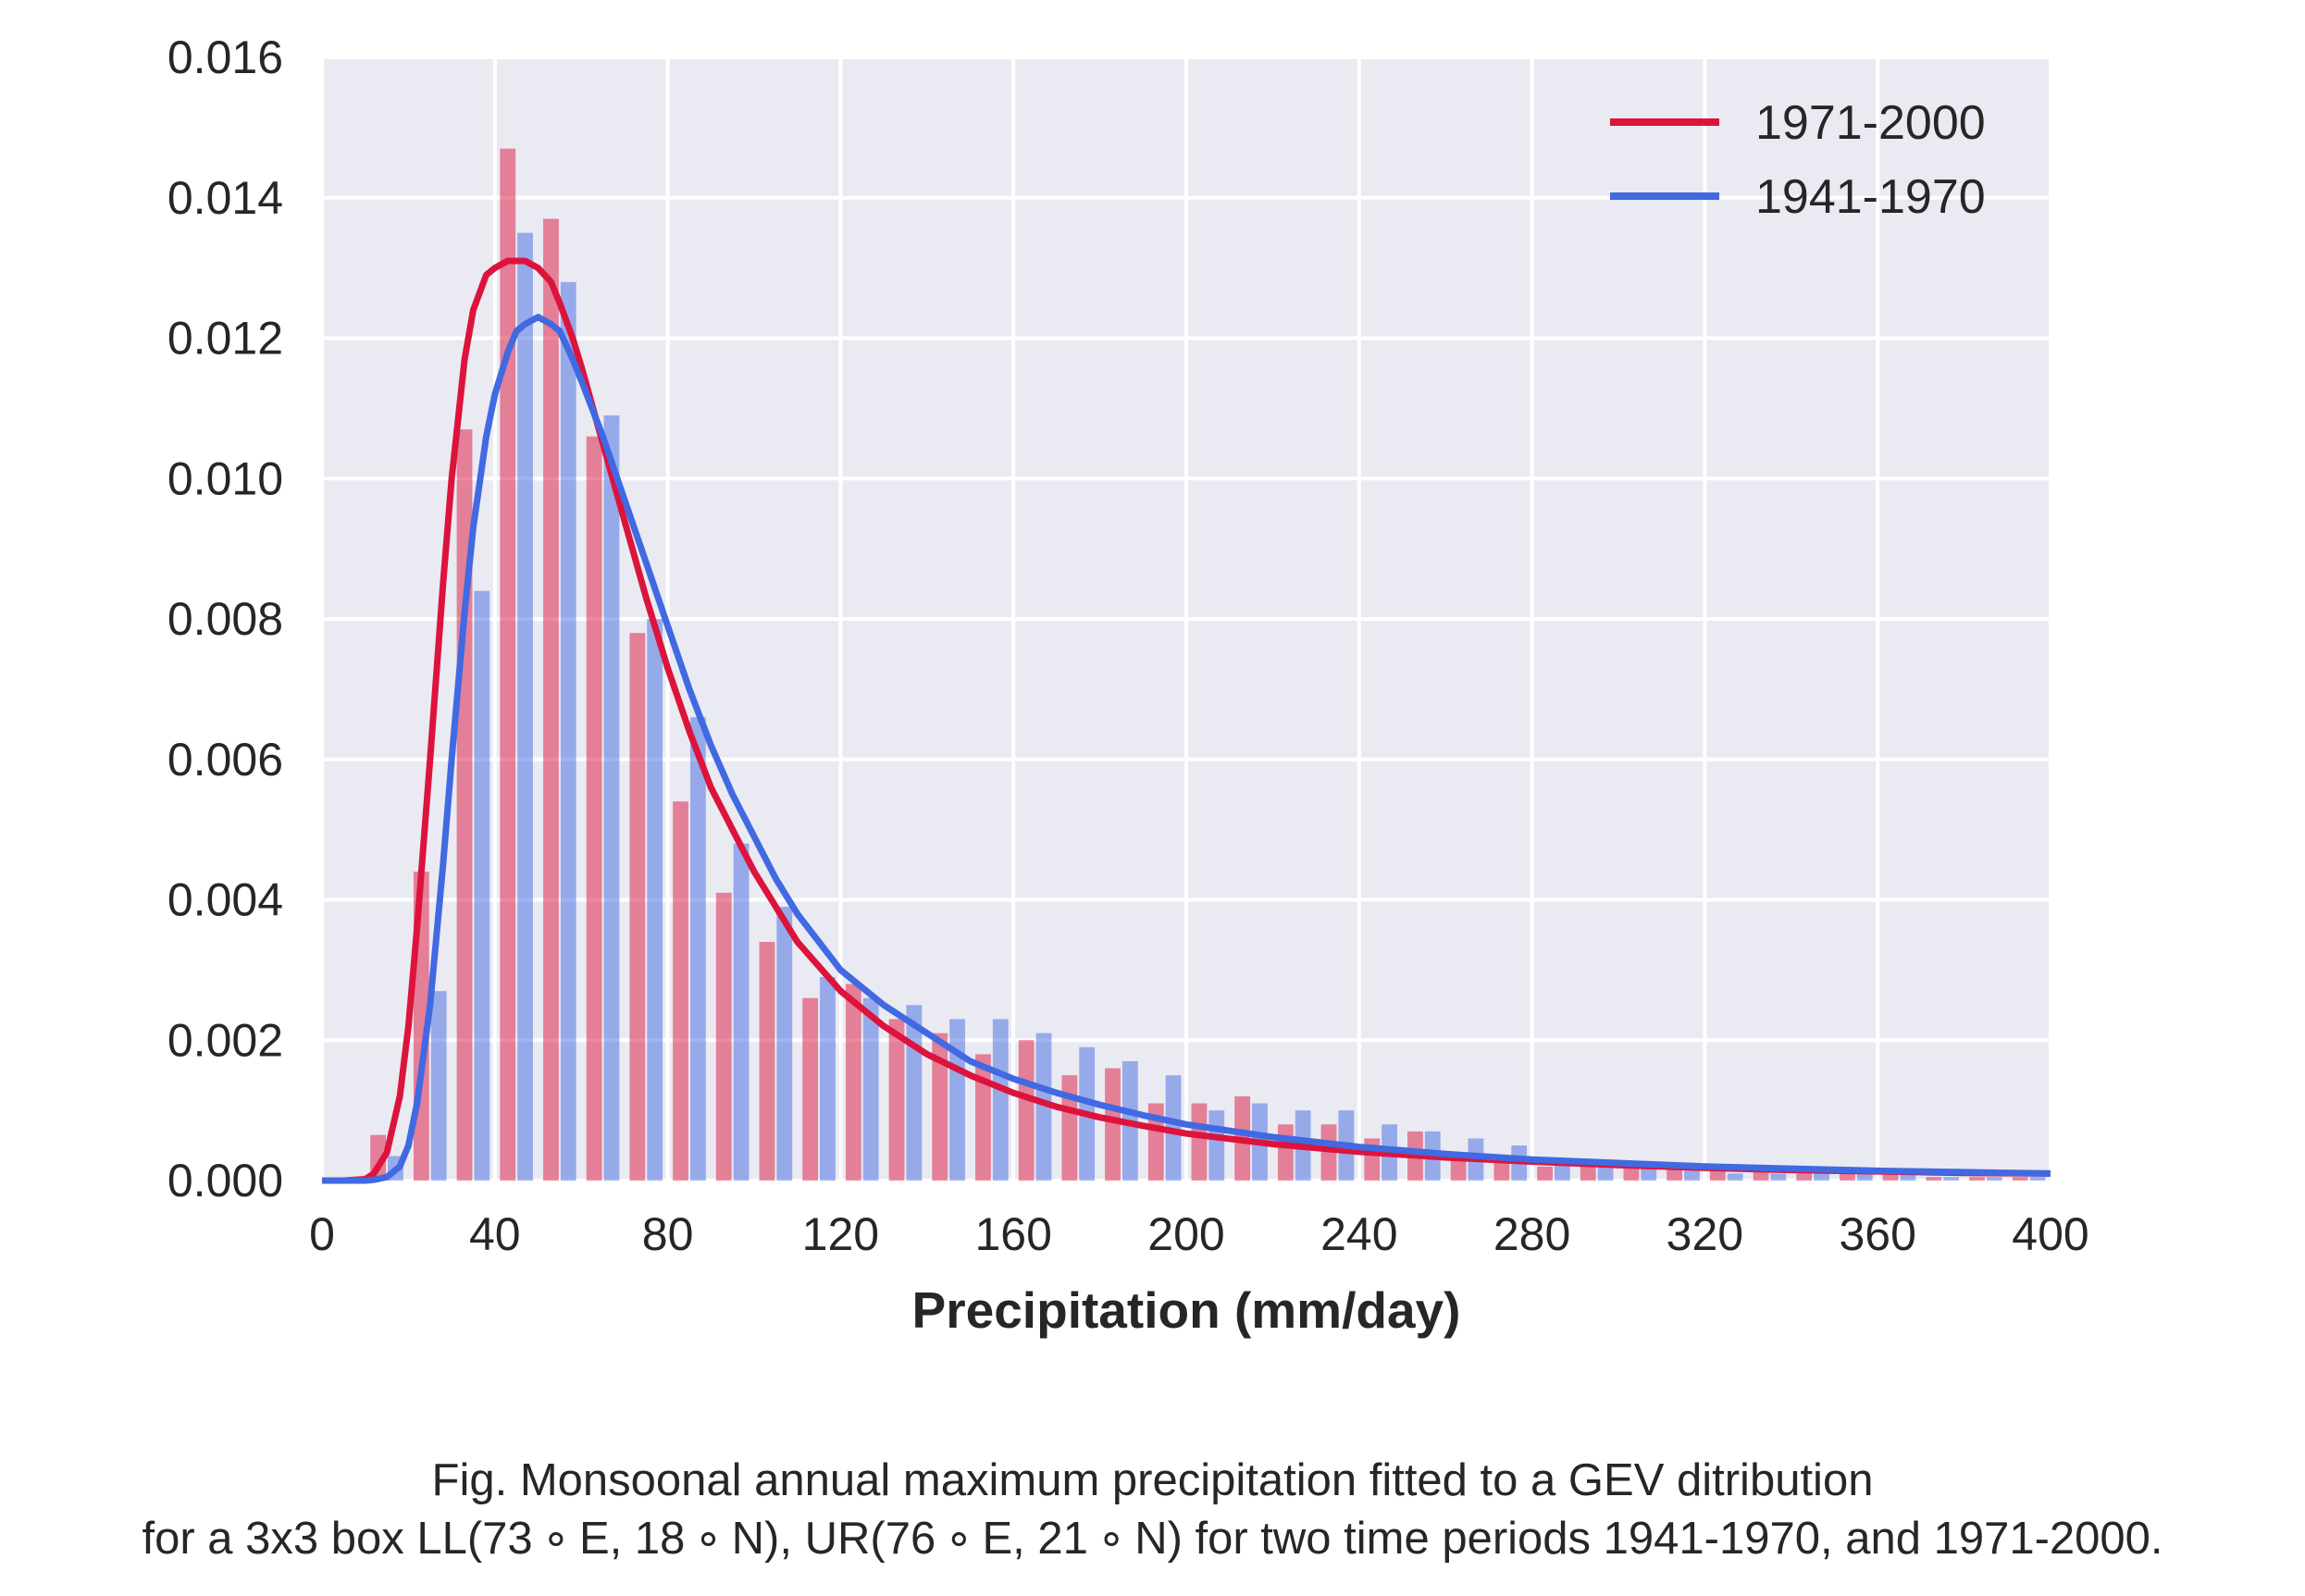 The width and height of the screenshot is (2305, 1596). Describe the element at coordinates (322, 1234) in the screenshot. I see `x-tick-label: 0` at that location.